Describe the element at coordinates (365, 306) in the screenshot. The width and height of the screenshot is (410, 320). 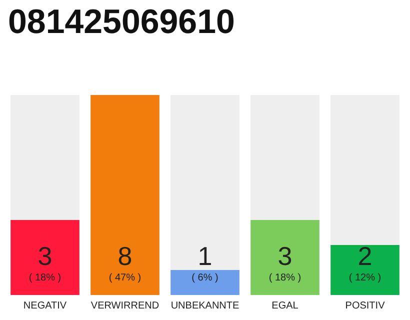
I see `x-tick-label: POSITIV` at that location.